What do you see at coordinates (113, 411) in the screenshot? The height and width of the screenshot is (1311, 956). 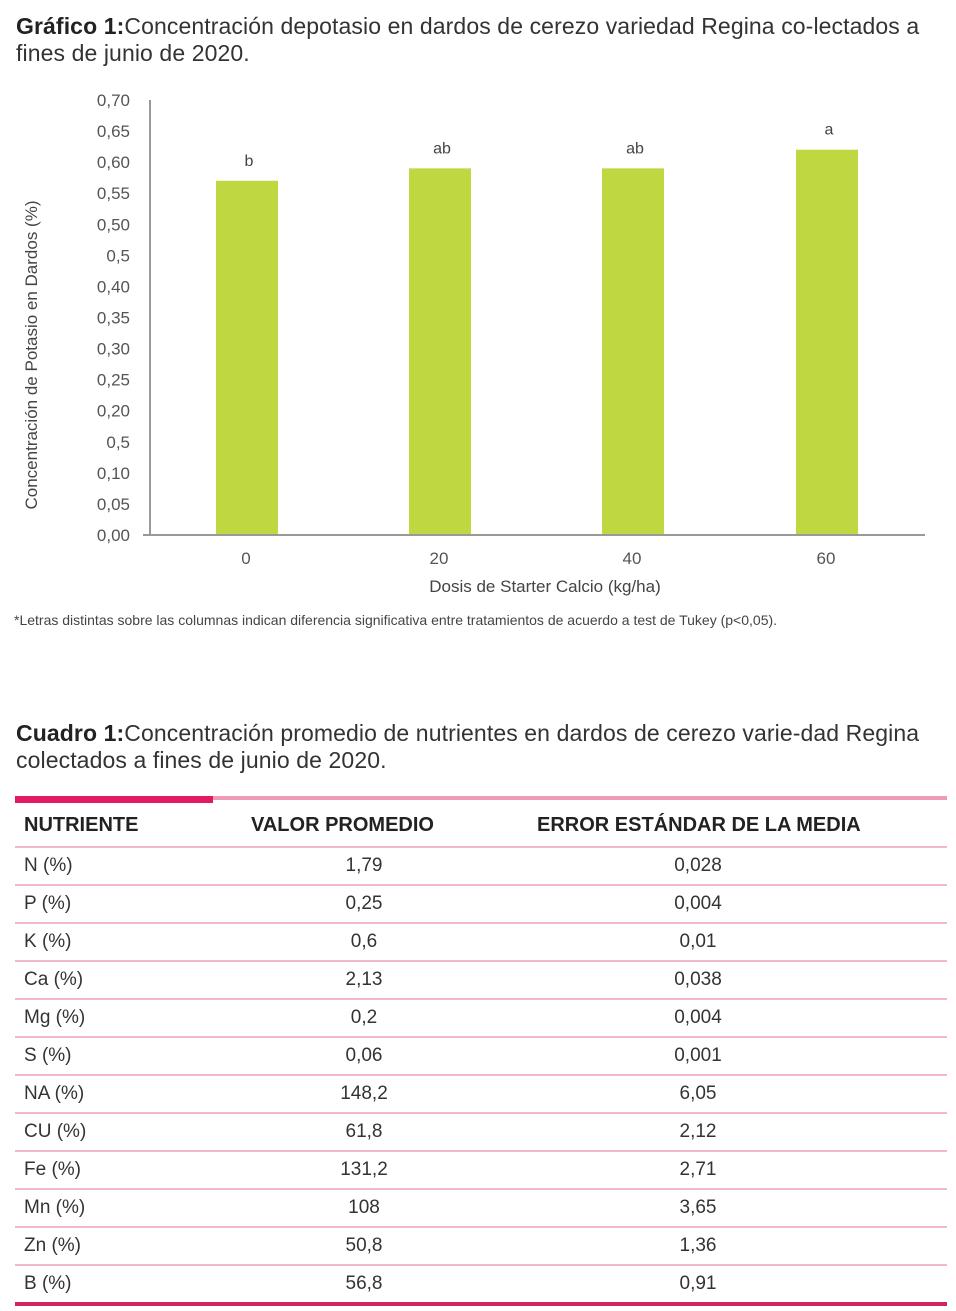 I see `y-tick-label: 0,20` at bounding box center [113, 411].